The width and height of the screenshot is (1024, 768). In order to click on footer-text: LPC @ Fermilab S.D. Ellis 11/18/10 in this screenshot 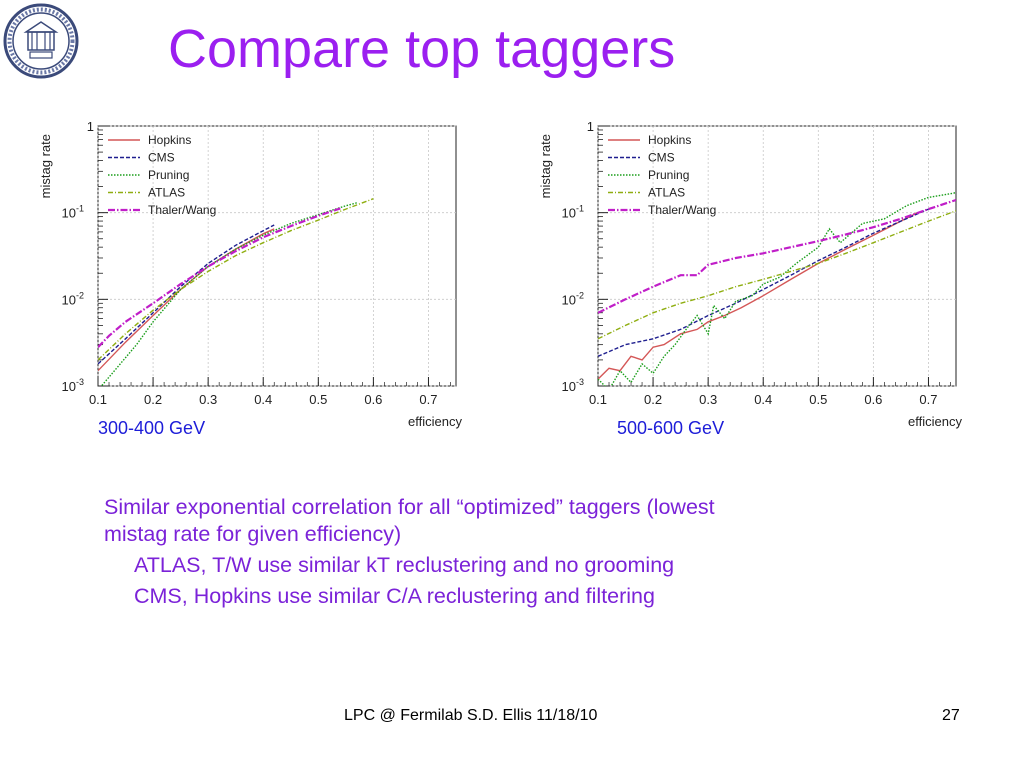, I will do `click(471, 715)`.